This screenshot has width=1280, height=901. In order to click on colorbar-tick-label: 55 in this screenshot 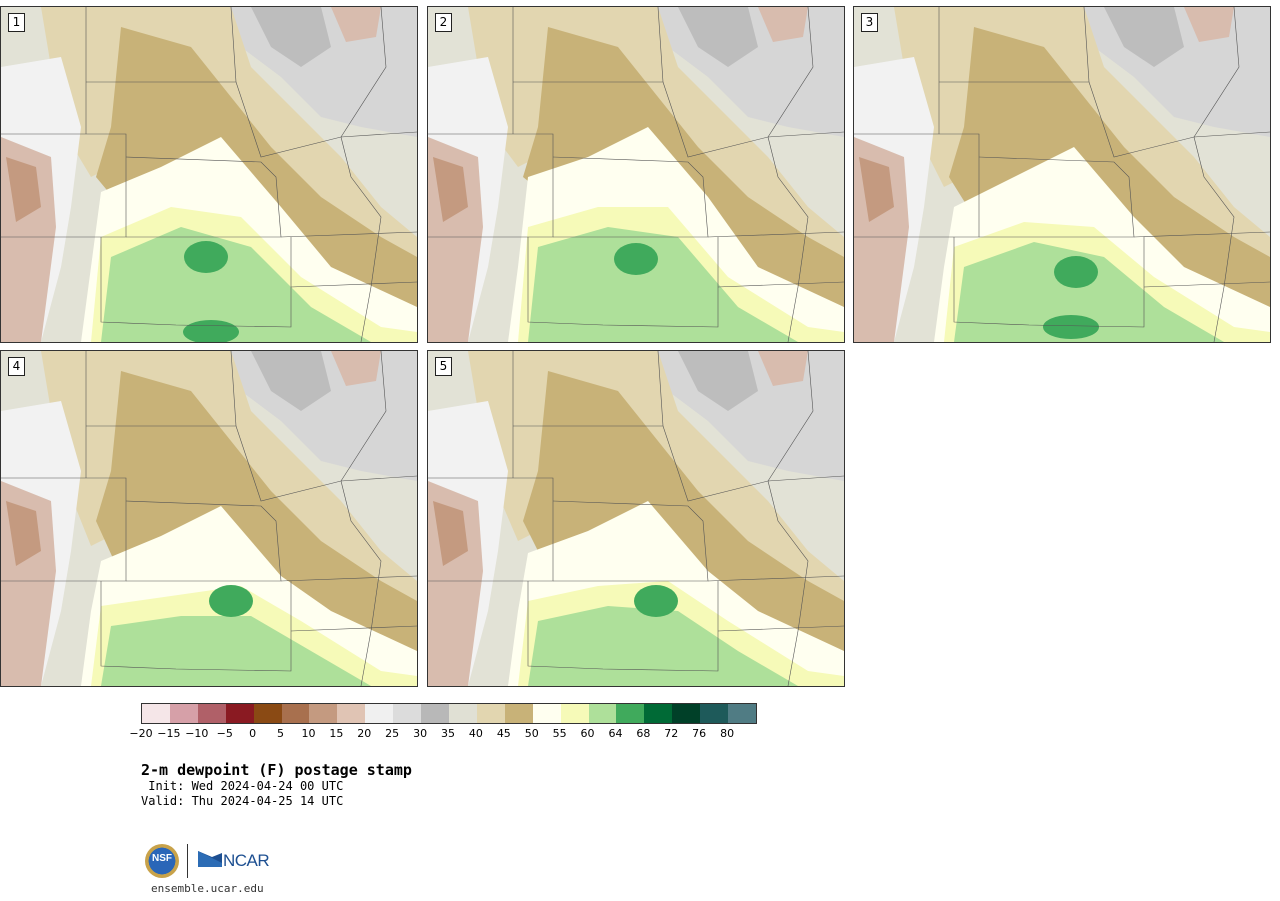, I will do `click(559, 733)`.